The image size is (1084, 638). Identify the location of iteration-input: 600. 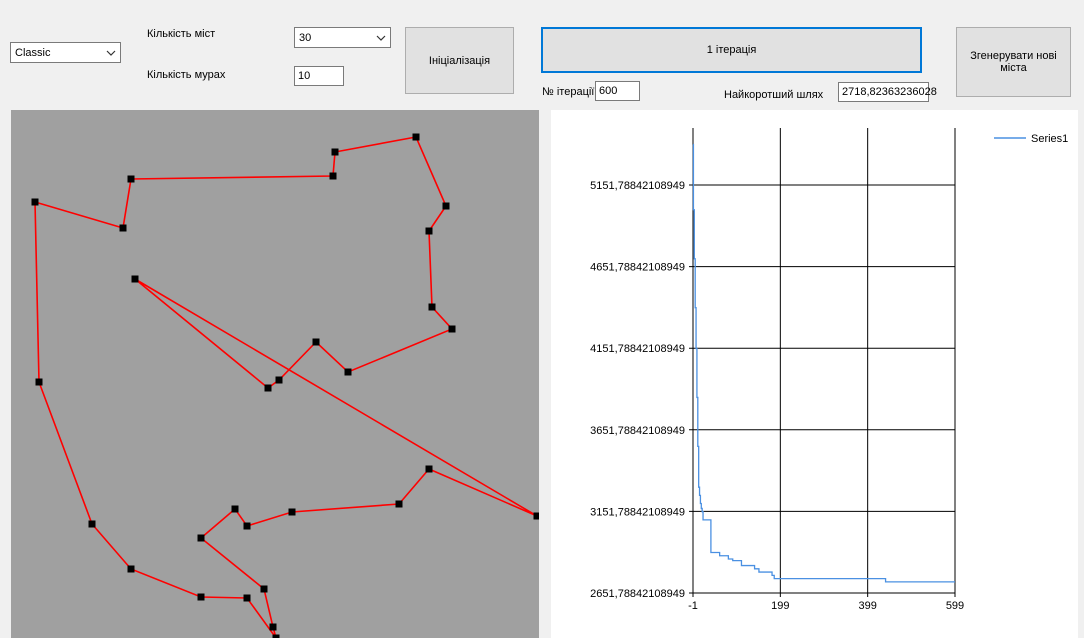
(617, 91).